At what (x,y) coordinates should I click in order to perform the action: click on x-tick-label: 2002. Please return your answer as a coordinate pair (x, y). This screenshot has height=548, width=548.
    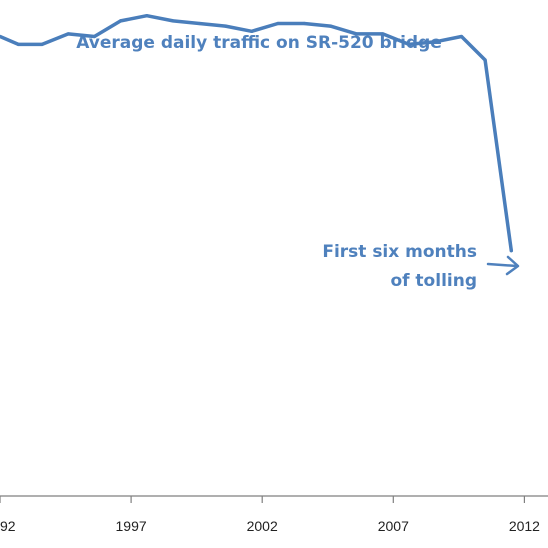
    Looking at the image, I should click on (262, 526).